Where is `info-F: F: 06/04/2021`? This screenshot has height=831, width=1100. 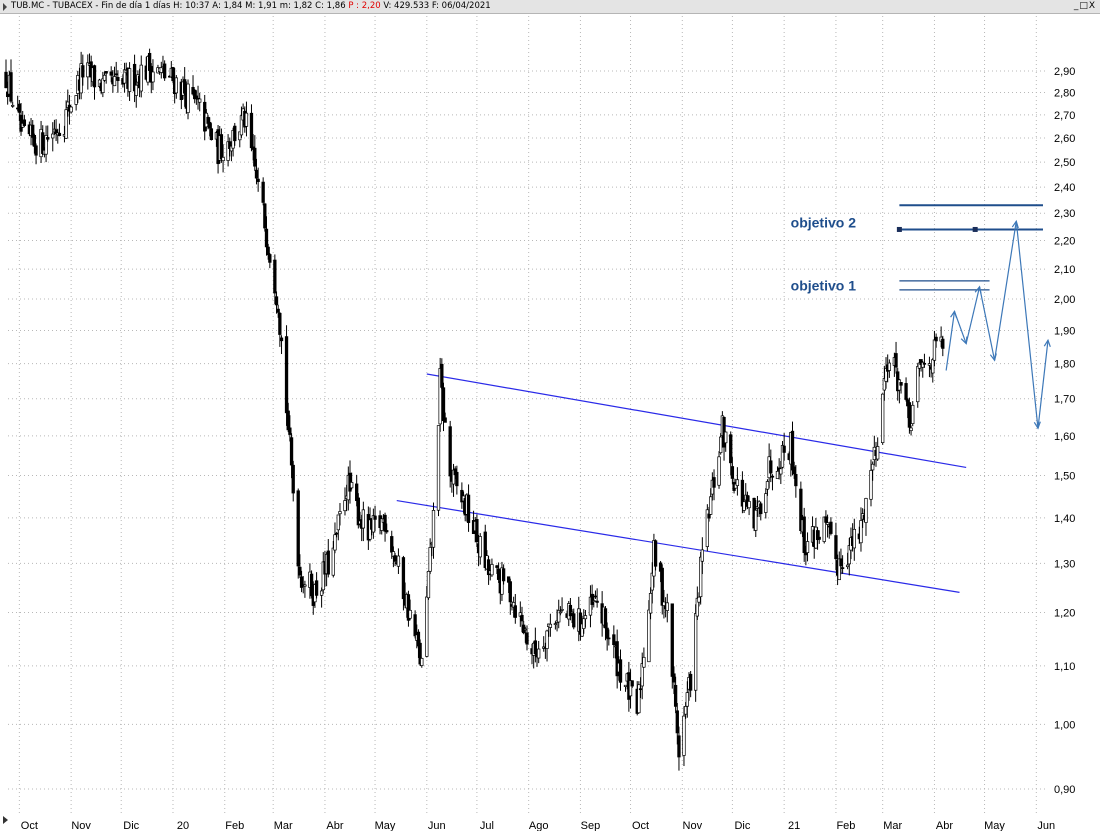
info-F: F: 06/04/2021 is located at coordinates (461, 6).